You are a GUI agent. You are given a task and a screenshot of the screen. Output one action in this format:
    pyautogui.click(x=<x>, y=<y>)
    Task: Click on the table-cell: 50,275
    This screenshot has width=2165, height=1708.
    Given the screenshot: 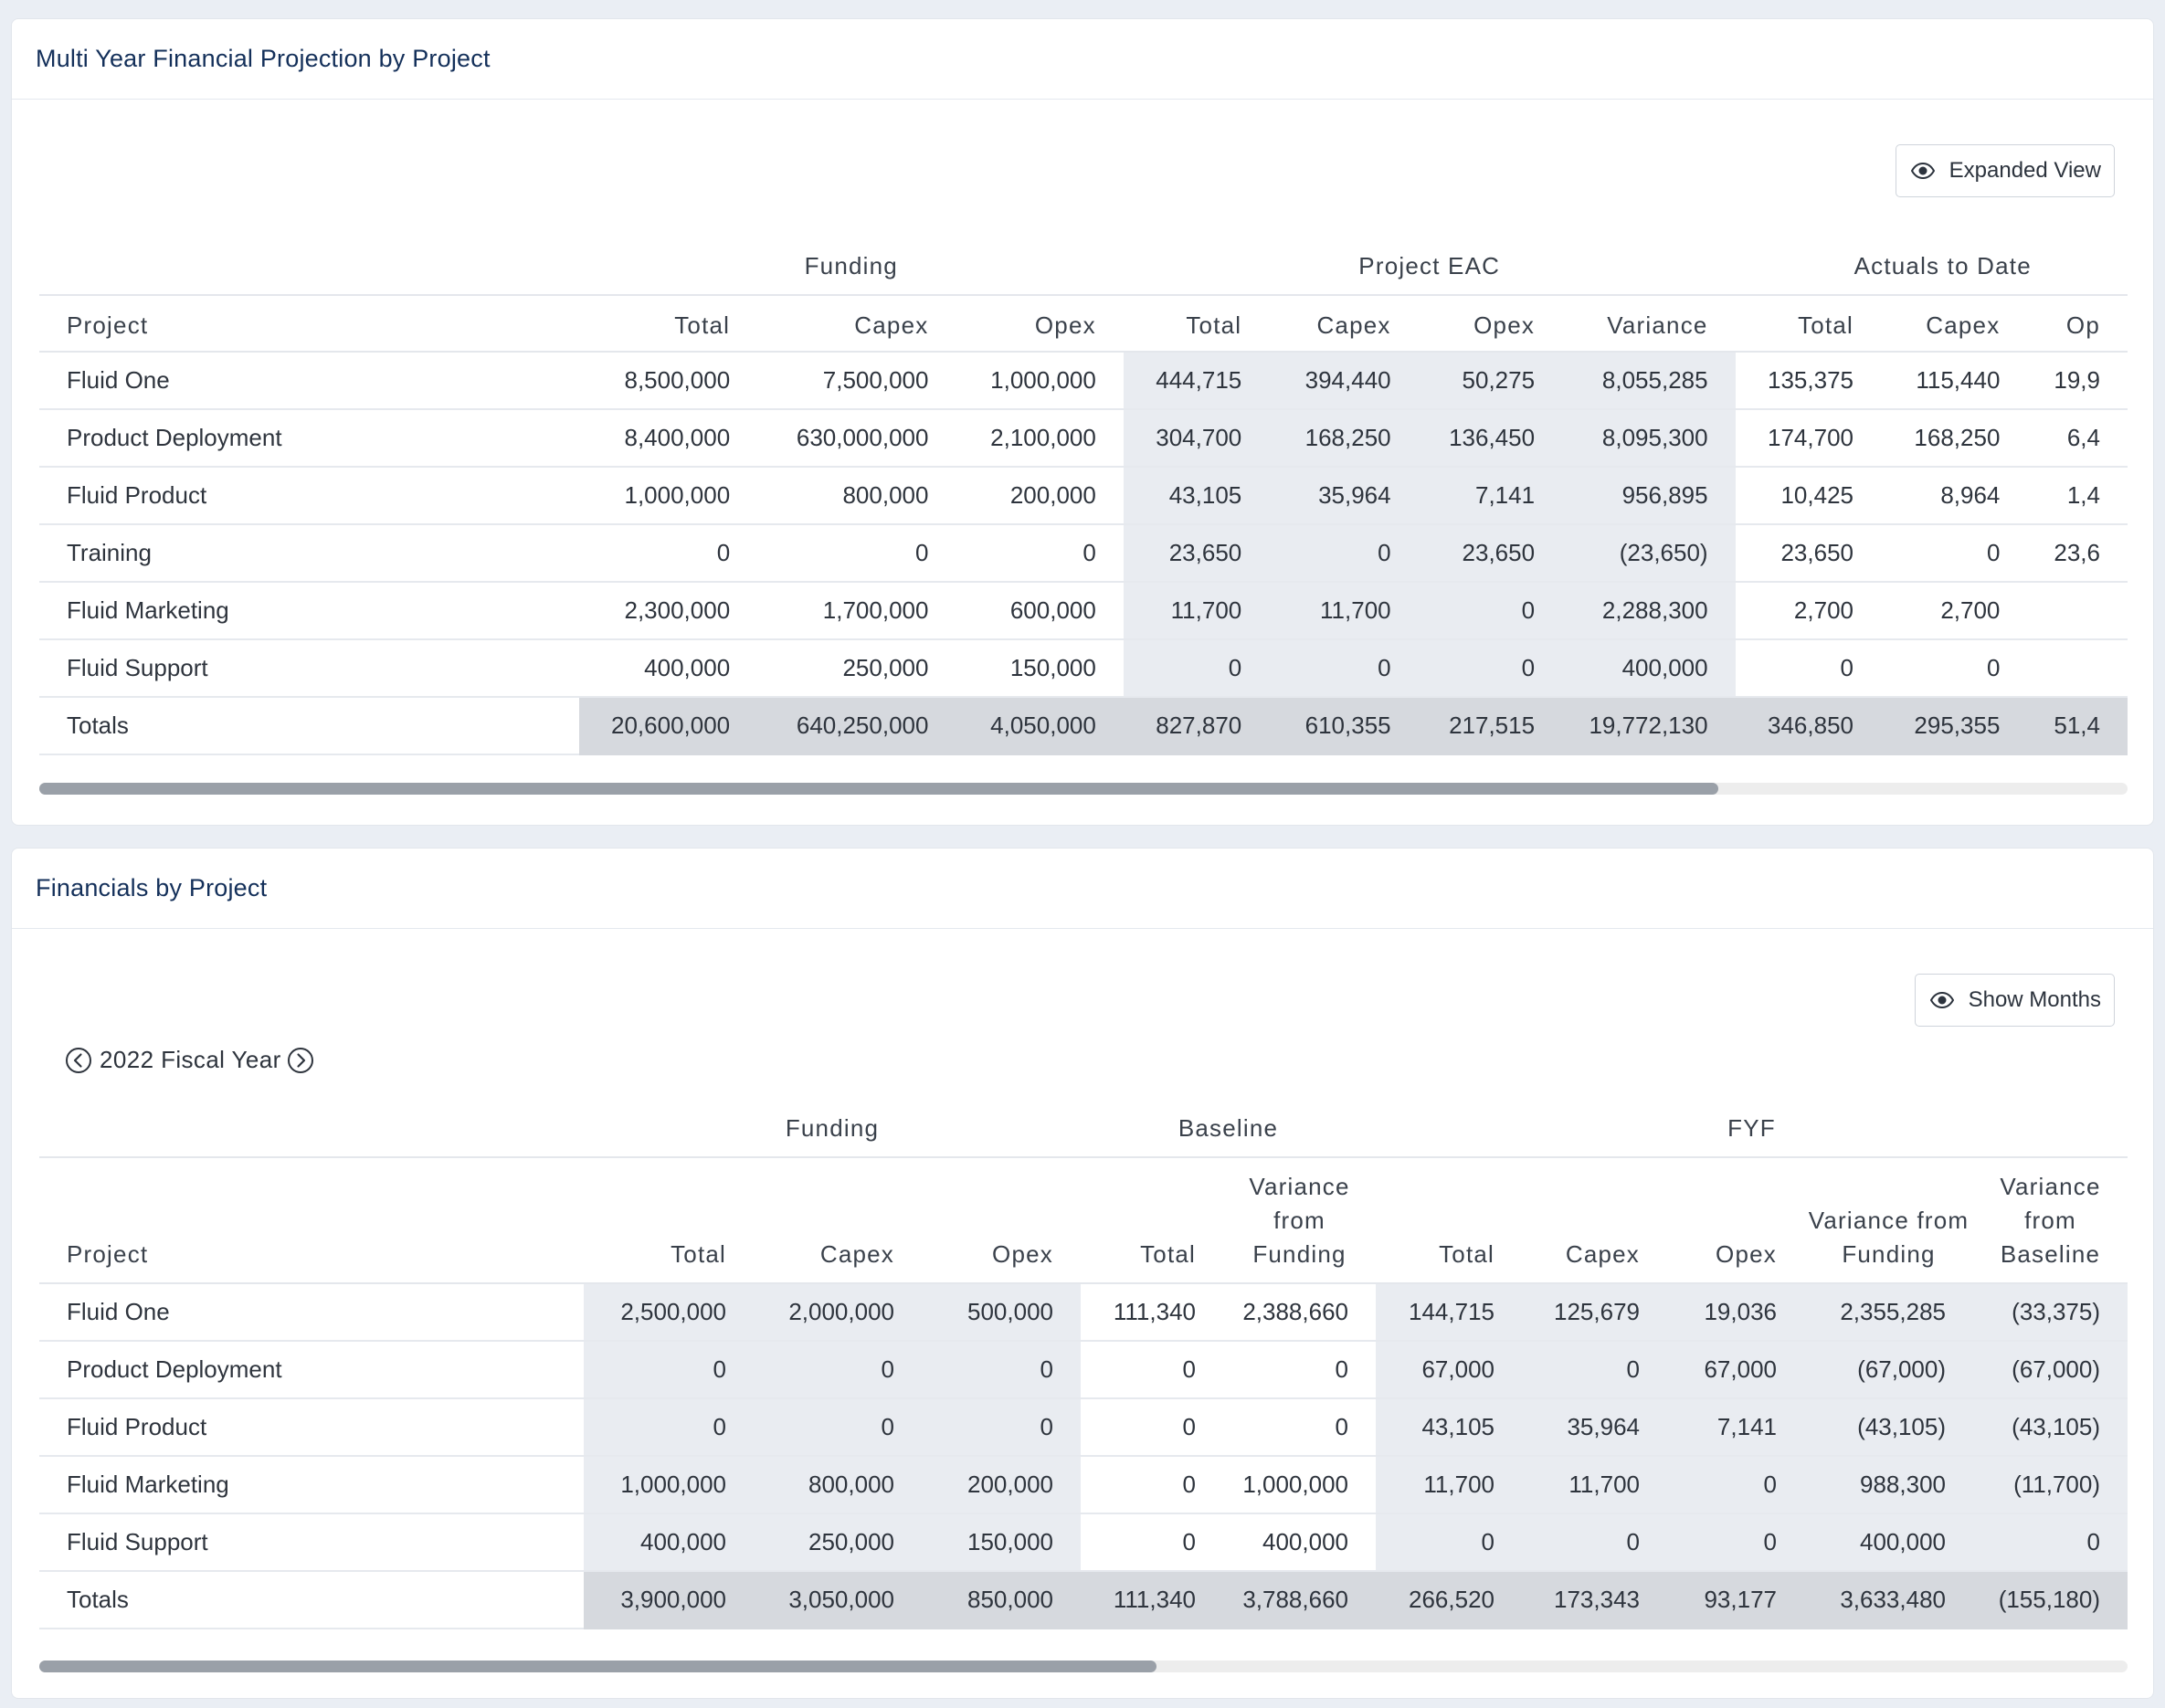 What is the action you would take?
    pyautogui.click(x=1490, y=381)
    